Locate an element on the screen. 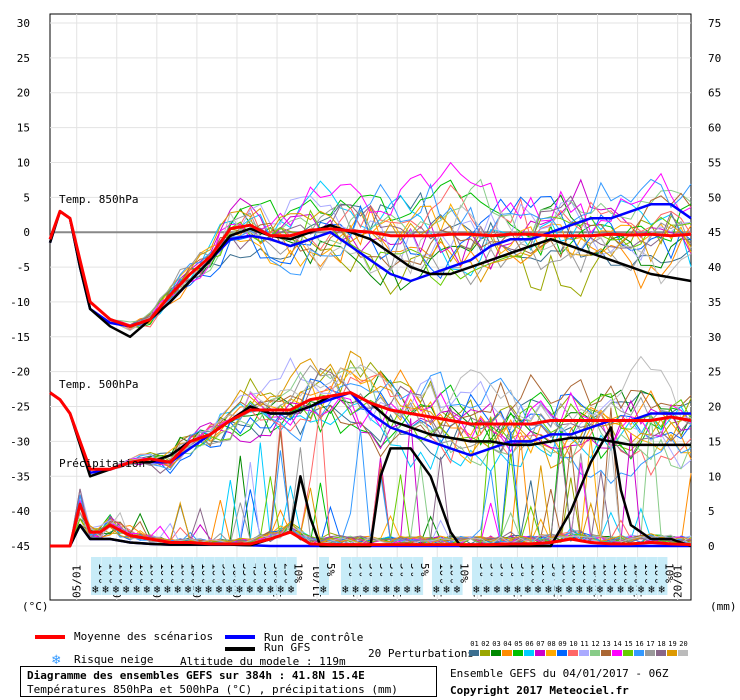 This screenshot has height=700, width=740. right-tick-label: 0 is located at coordinates (711, 546).